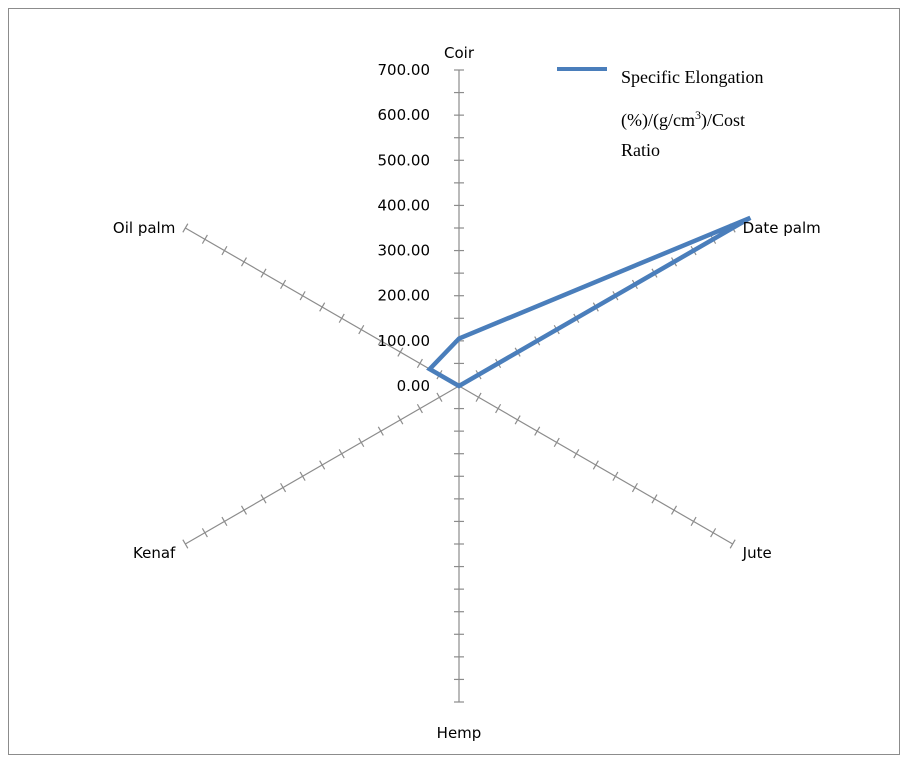 This screenshot has height=761, width=904. Describe the element at coordinates (459, 733) in the screenshot. I see `category-label-hemp: Hemp` at that location.